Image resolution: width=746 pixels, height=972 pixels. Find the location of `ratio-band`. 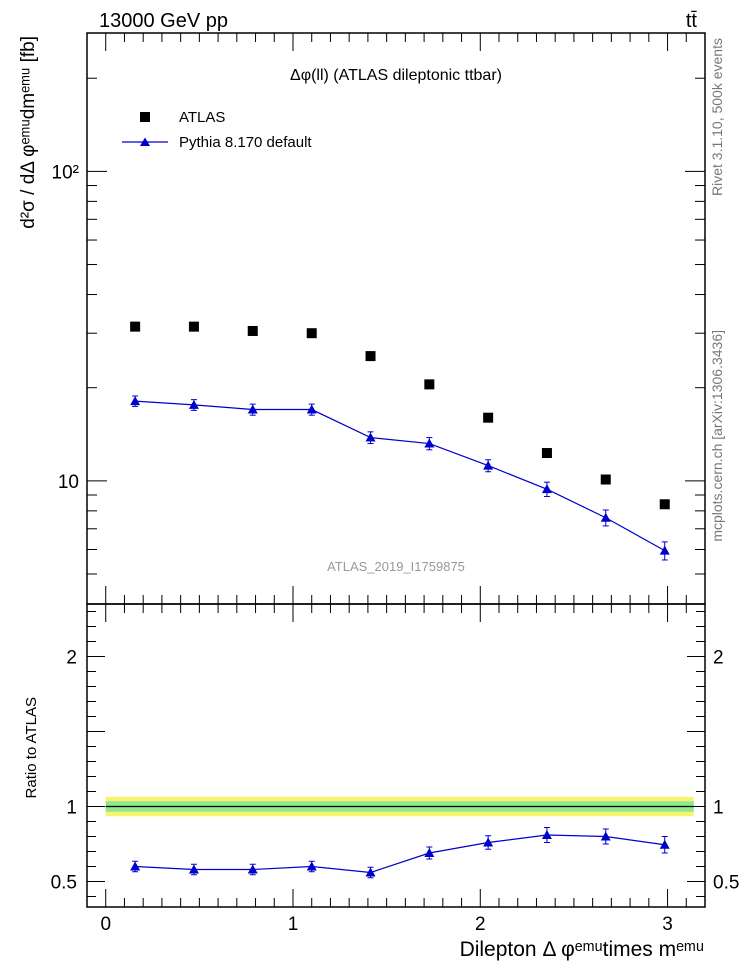

ratio-band is located at coordinates (399, 806).